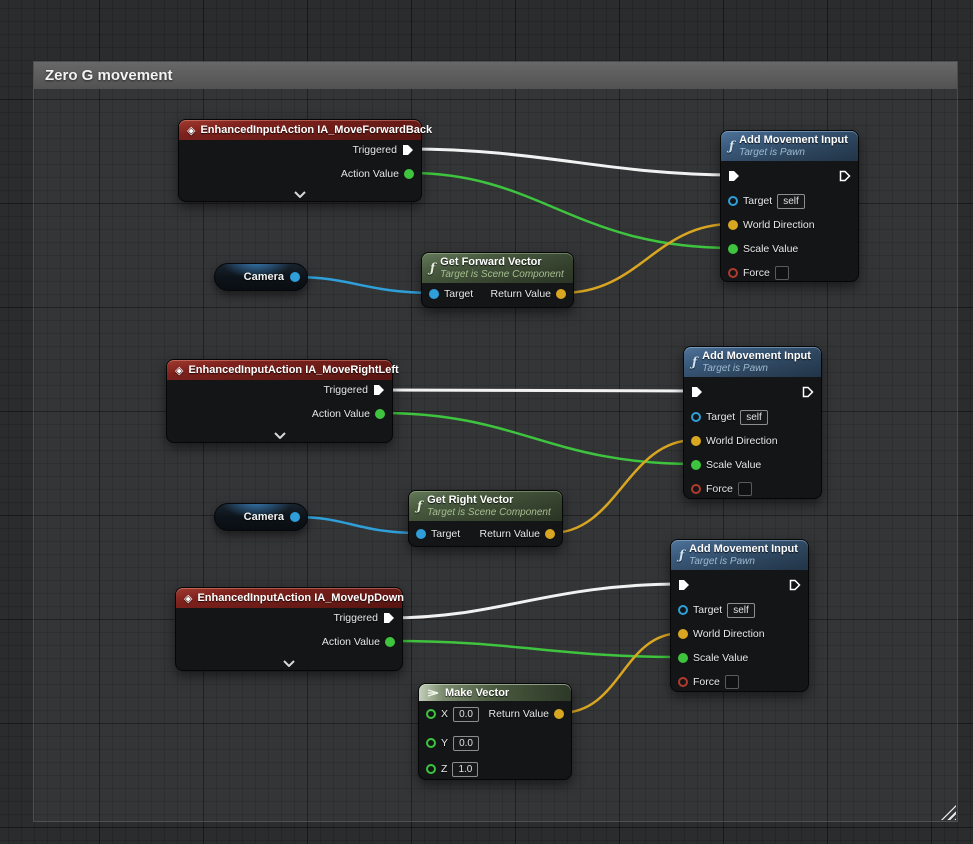 The image size is (973, 844). Describe the element at coordinates (466, 743) in the screenshot. I see `y-value-field: 0.0` at that location.